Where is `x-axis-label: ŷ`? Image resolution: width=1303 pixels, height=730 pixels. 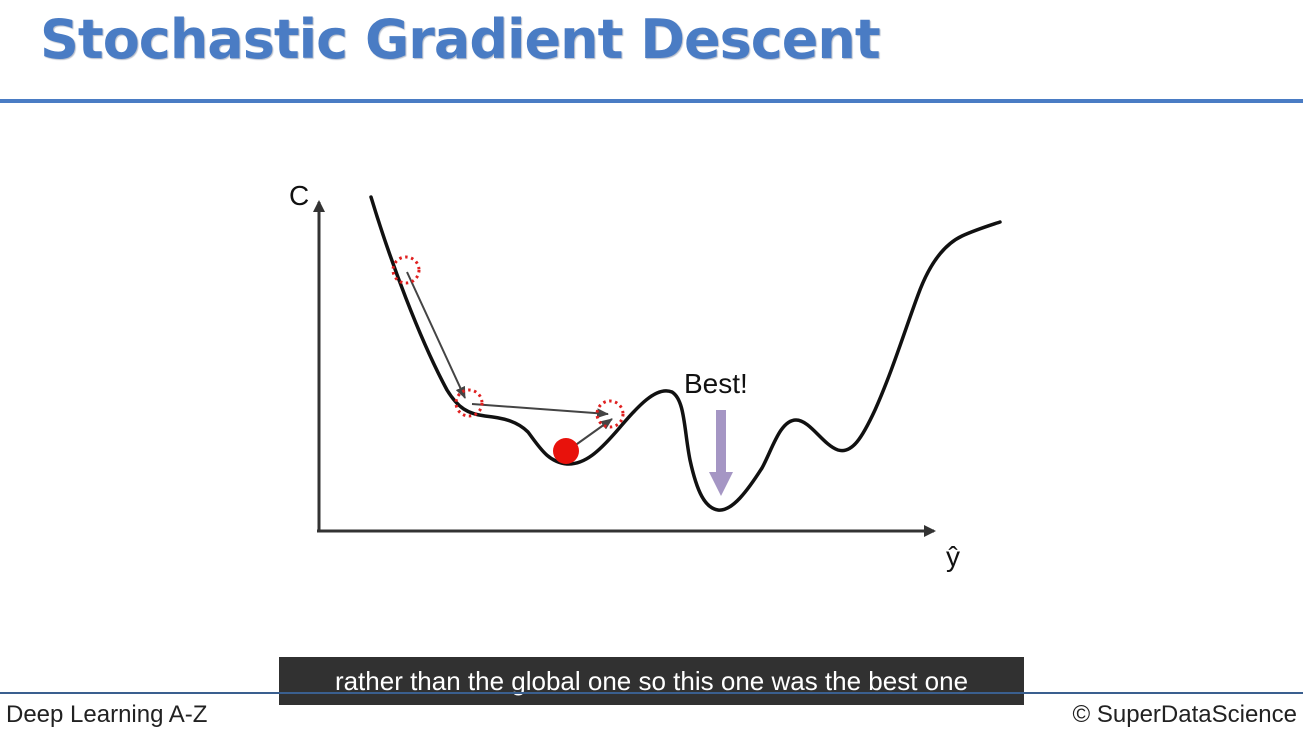
x-axis-label: ŷ is located at coordinates (953, 556).